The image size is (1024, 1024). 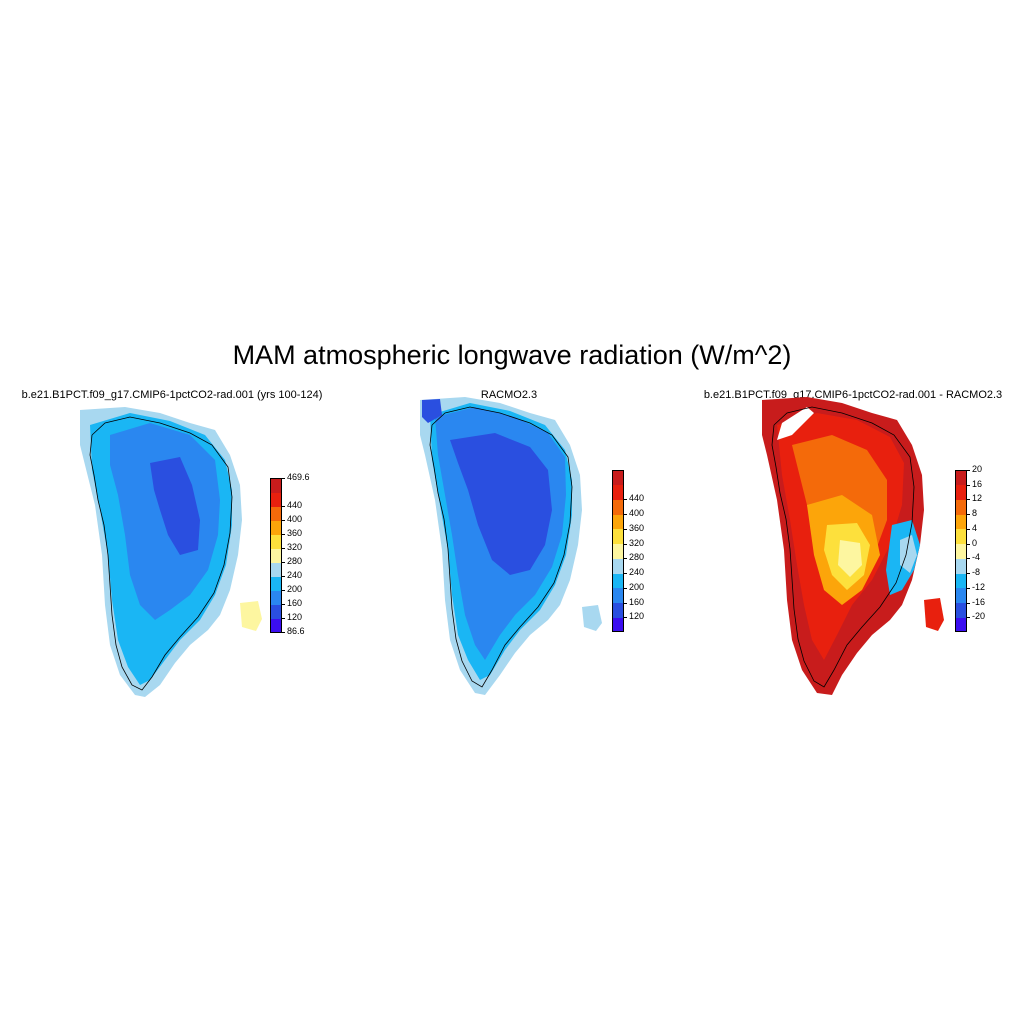 I want to click on colorbar-label: 12, so click(x=977, y=498).